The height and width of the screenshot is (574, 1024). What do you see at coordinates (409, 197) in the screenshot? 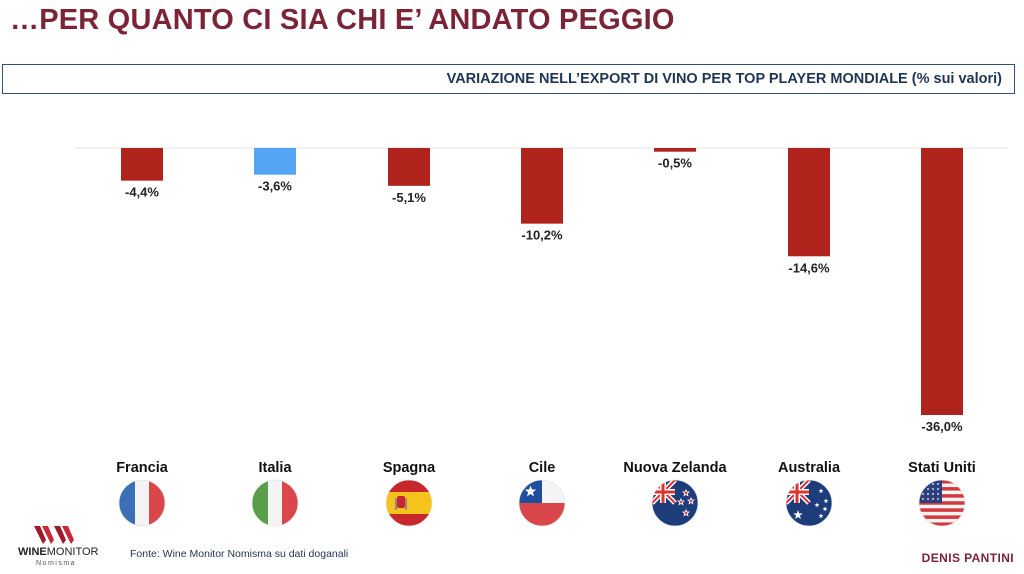
I see `data-label: -5,1%` at bounding box center [409, 197].